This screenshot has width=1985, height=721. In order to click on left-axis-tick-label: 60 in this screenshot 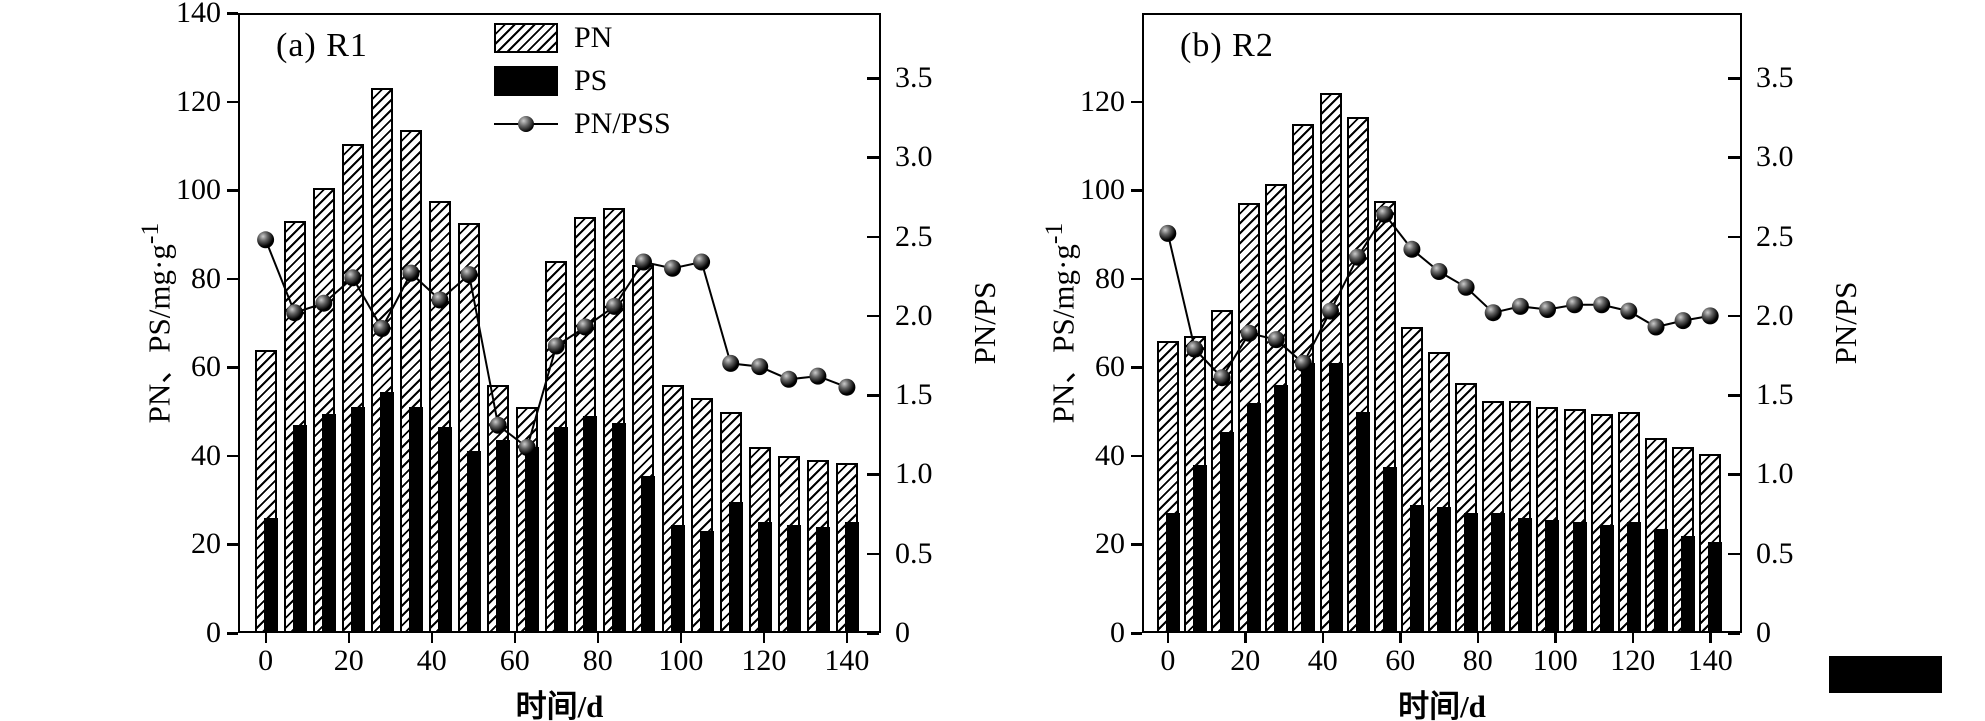, I will do `click(206, 367)`.